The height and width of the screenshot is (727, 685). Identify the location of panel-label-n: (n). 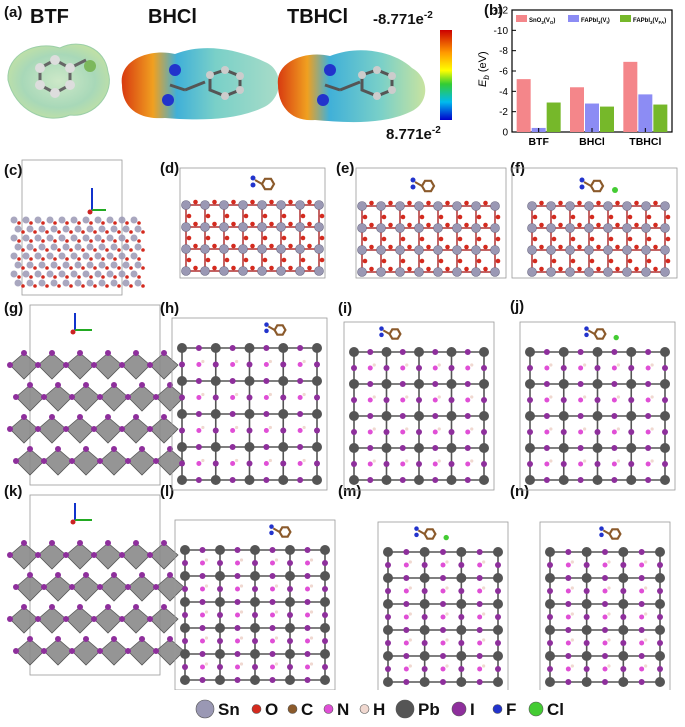
(520, 491).